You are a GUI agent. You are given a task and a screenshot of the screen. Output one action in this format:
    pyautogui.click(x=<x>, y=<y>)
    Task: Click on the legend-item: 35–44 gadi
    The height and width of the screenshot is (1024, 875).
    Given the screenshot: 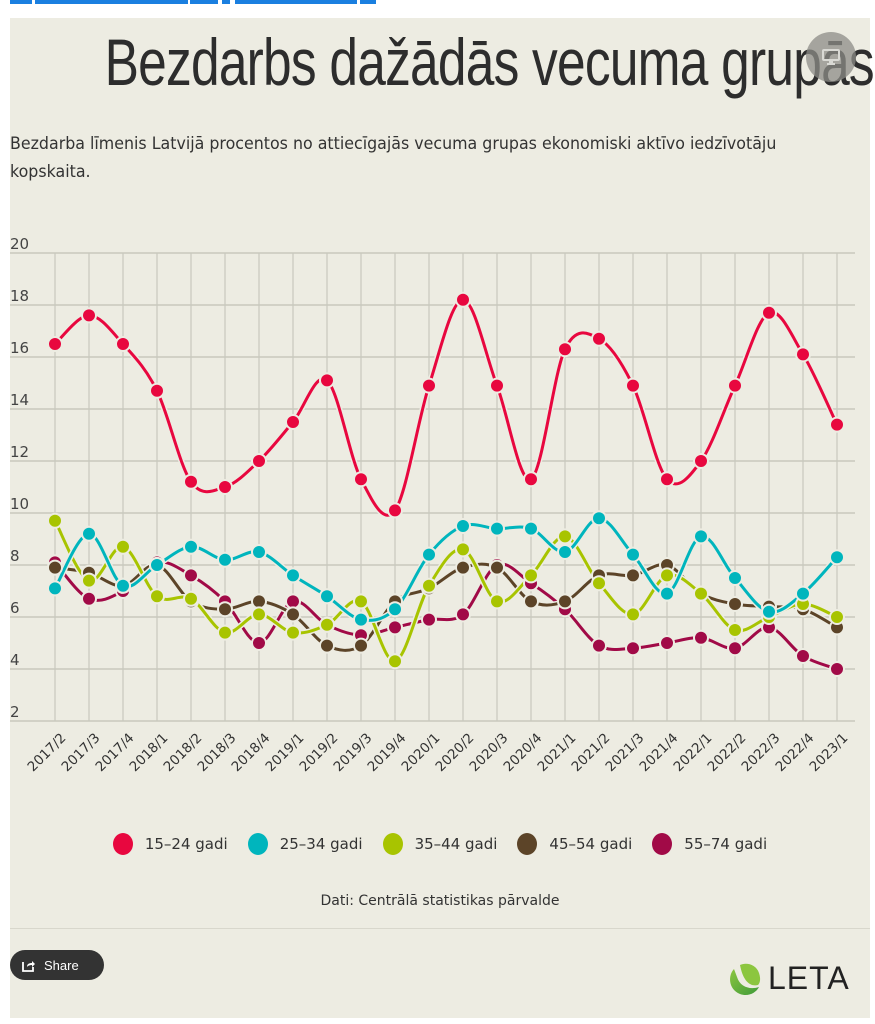 What is the action you would take?
    pyautogui.click(x=439, y=844)
    